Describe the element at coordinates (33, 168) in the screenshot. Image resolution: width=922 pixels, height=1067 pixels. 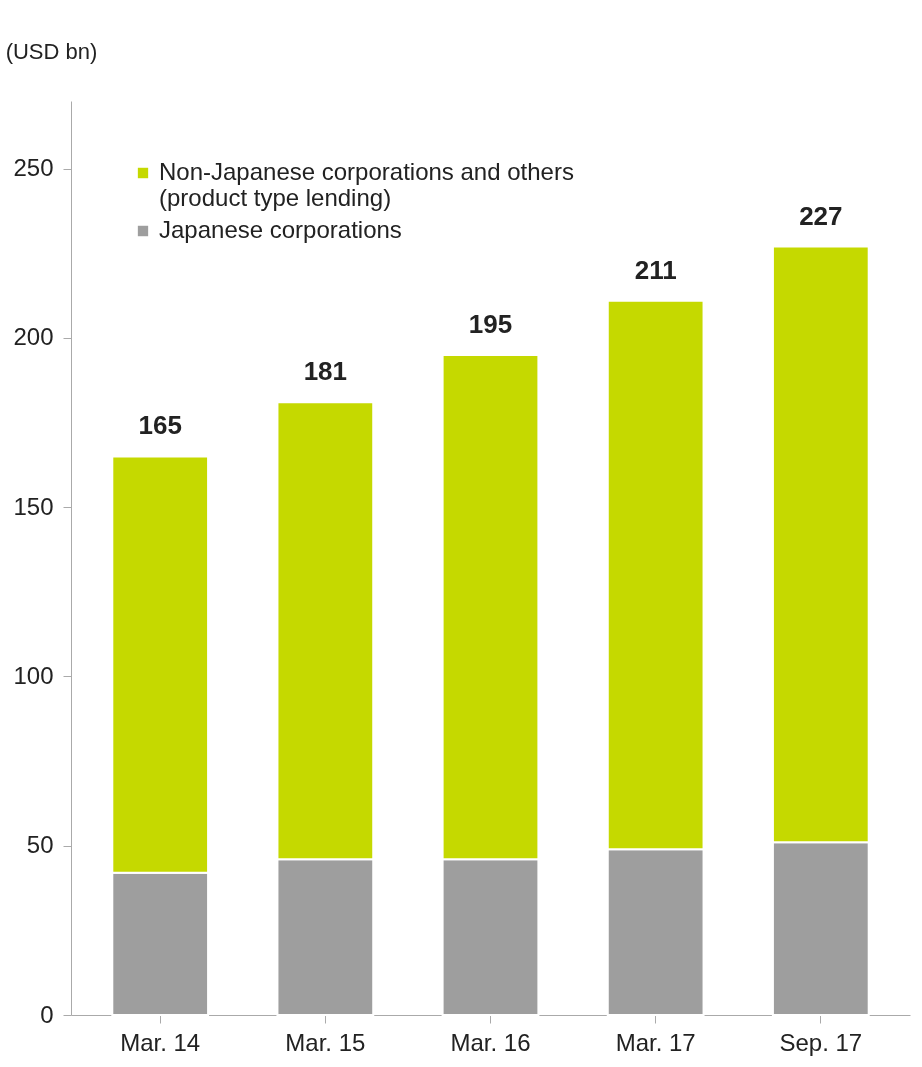
I see `y-tick-label: 250` at that location.